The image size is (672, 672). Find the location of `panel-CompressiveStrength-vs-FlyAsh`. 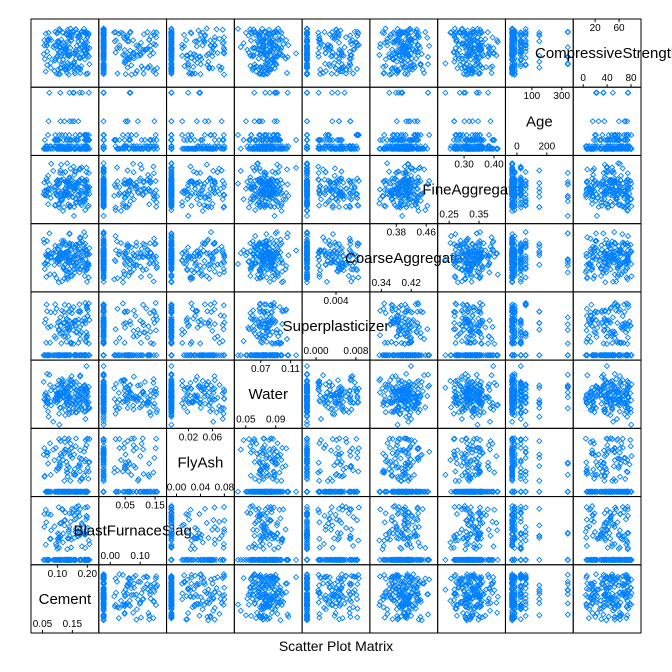

panel-CompressiveStrength-vs-FlyAsh is located at coordinates (607, 462).